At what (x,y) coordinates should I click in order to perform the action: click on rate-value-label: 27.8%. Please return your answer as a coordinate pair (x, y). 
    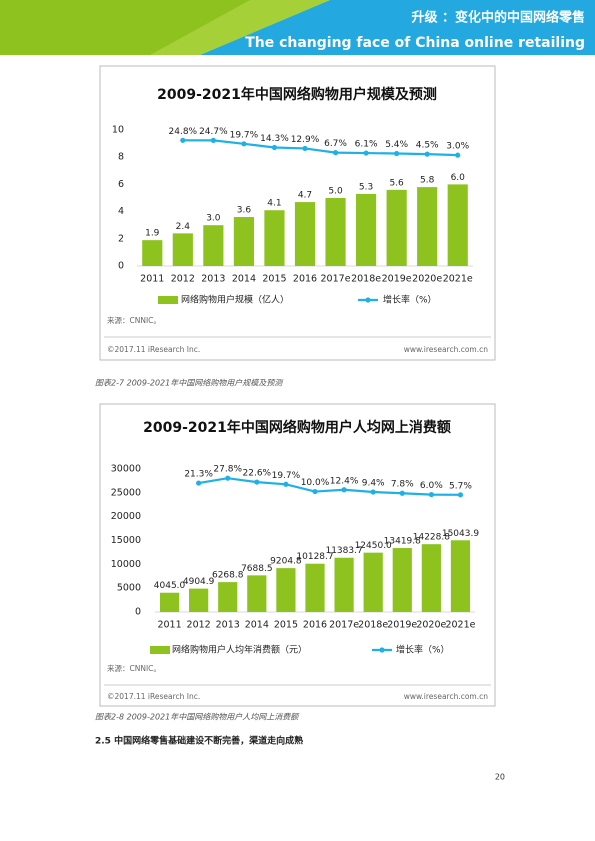
    Looking at the image, I should click on (227, 470).